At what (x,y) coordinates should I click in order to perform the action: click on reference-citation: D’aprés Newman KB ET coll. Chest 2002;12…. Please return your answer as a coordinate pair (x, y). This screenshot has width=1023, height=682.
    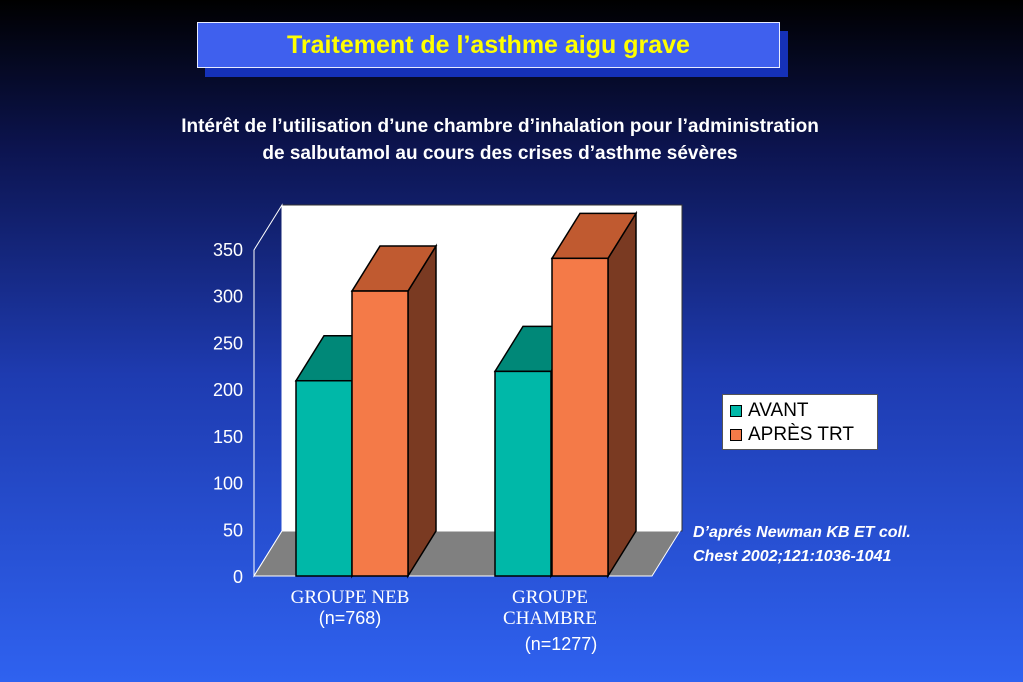
    Looking at the image, I should click on (802, 545).